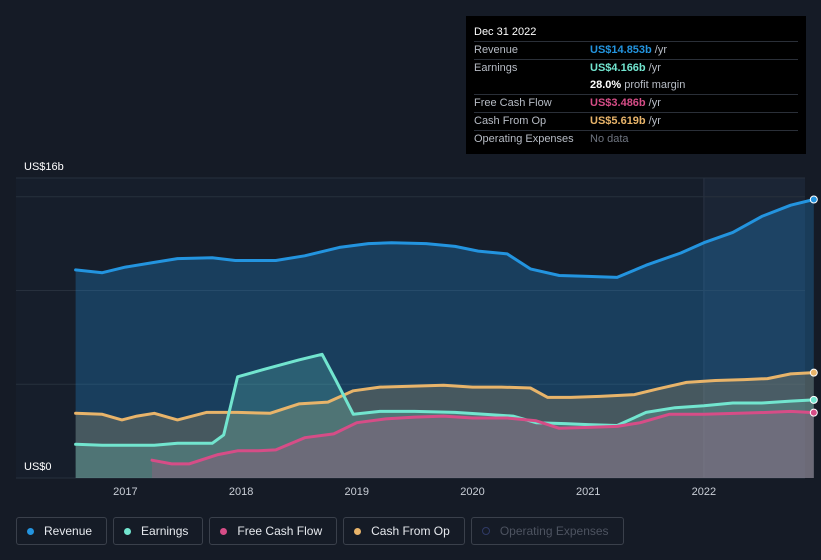  I want to click on legend-earnings-label: Earnings, so click(165, 531).